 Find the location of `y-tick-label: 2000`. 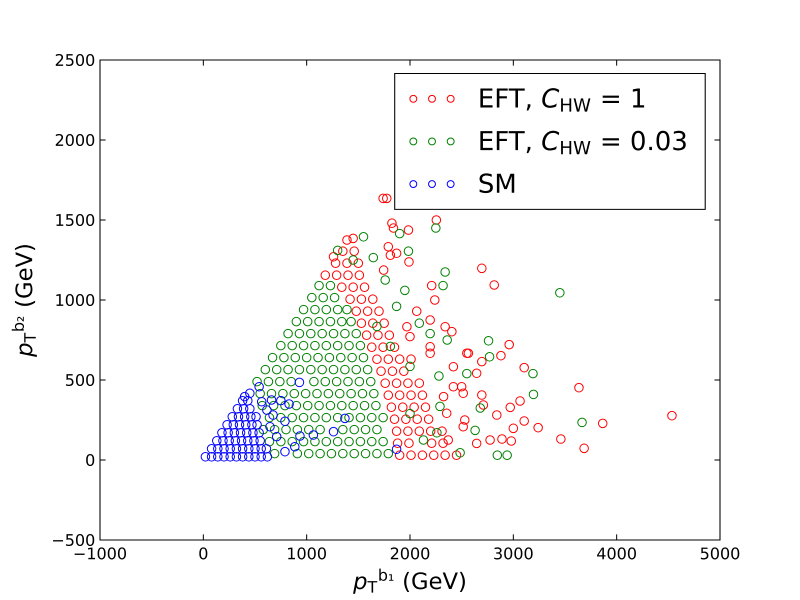

y-tick-label: 2000 is located at coordinates (75, 140).